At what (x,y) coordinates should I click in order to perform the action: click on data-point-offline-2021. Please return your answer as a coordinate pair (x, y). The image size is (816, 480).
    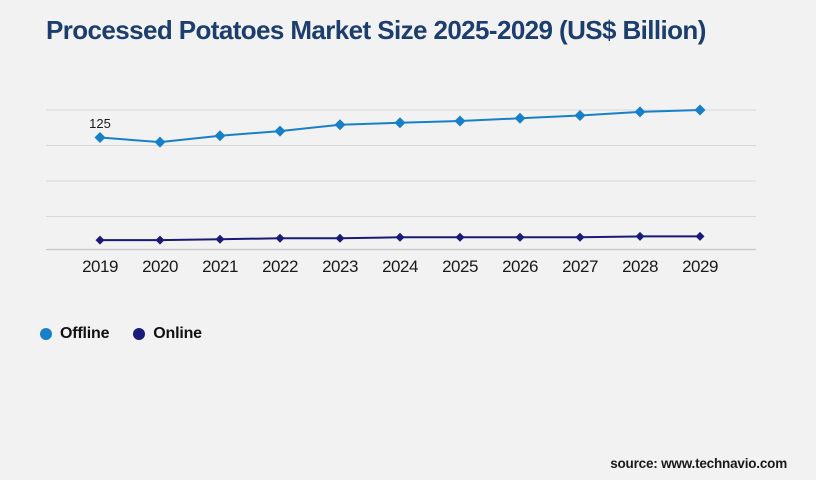
    Looking at the image, I should click on (220, 136).